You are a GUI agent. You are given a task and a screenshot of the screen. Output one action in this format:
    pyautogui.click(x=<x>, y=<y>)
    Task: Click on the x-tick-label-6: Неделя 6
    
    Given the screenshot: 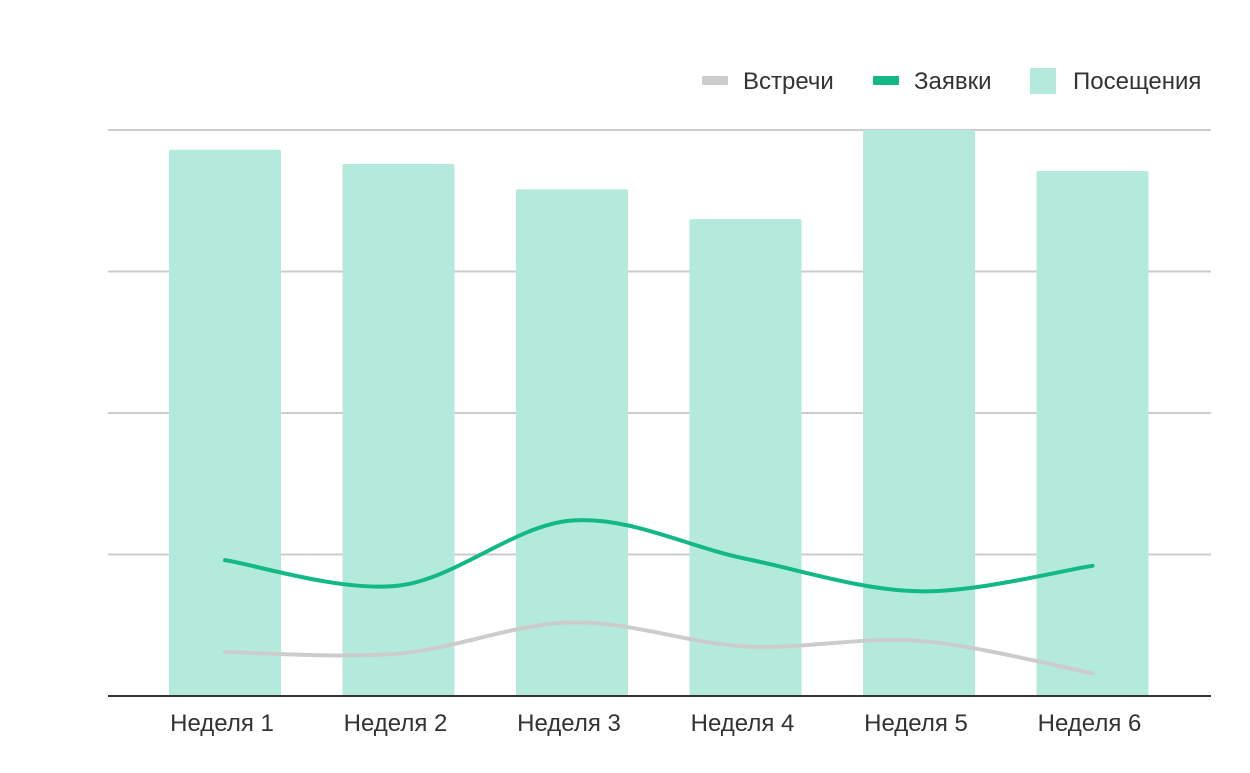 What is the action you would take?
    pyautogui.click(x=1090, y=723)
    